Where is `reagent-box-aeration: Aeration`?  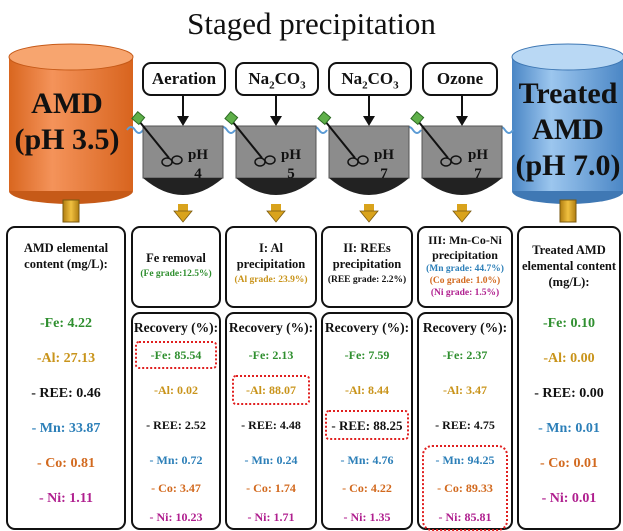 reagent-box-aeration: Aeration is located at coordinates (184, 79).